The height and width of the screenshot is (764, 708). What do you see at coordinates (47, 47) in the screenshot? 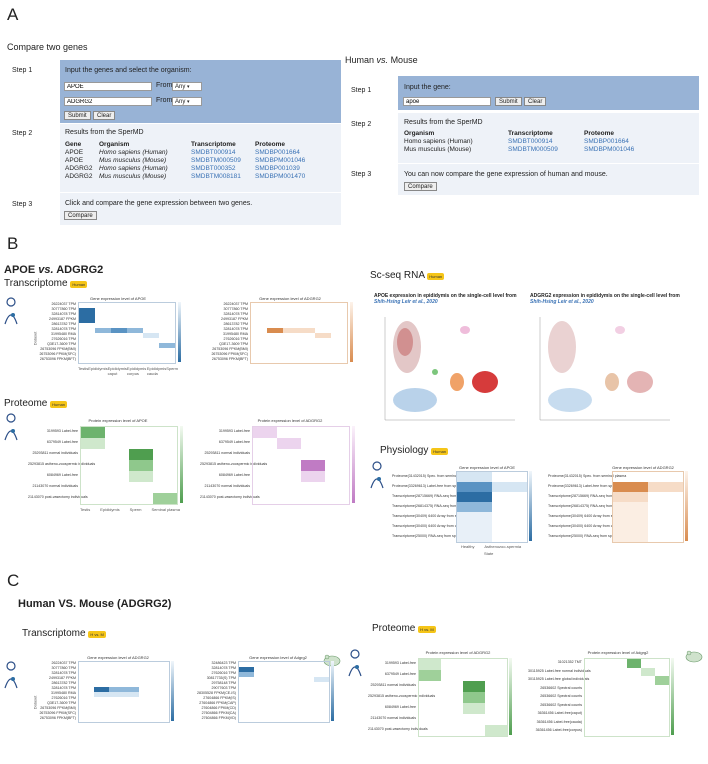
I see `compare-title: Compare two genes` at bounding box center [47, 47].